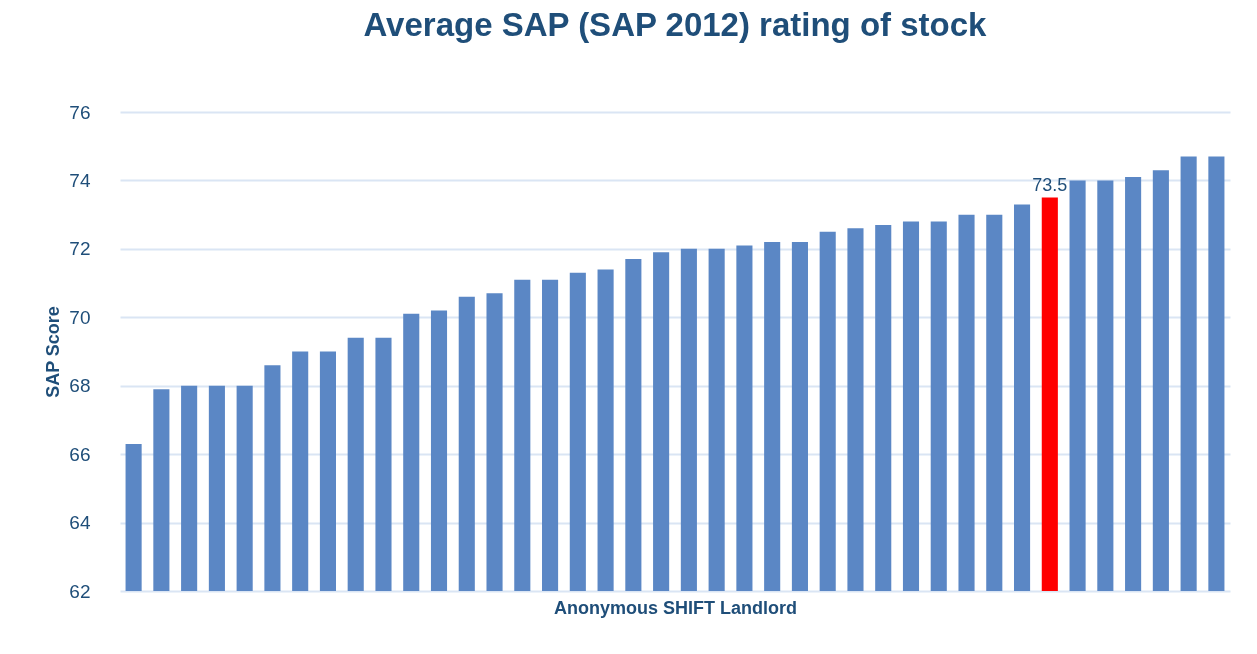 The width and height of the screenshot is (1257, 654). What do you see at coordinates (80, 180) in the screenshot?
I see `y-tick-label: 74` at bounding box center [80, 180].